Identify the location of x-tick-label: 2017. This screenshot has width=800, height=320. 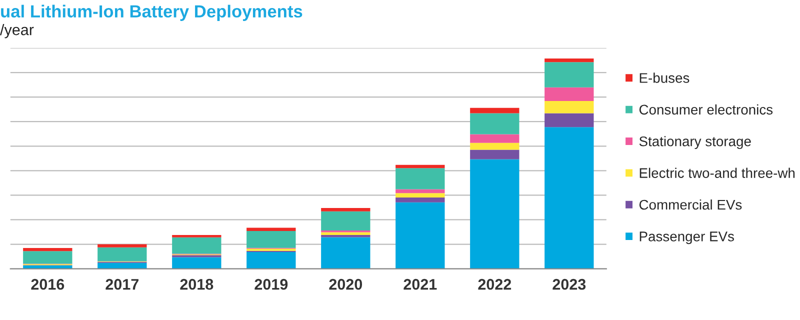
(122, 284).